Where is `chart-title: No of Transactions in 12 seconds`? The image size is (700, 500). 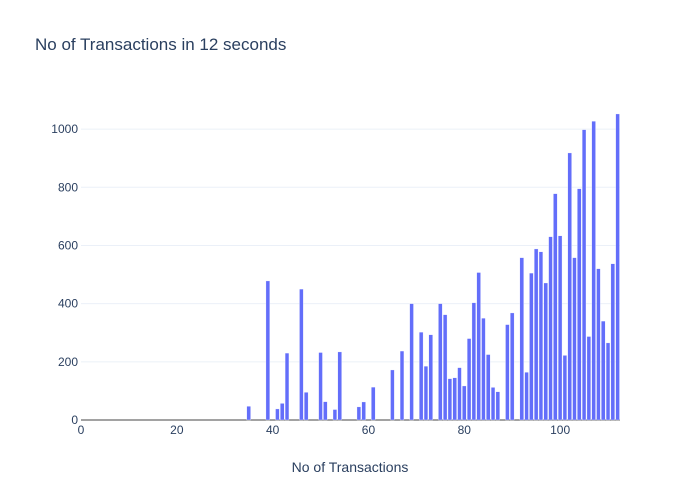
chart-title: No of Transactions in 12 seconds is located at coordinates (160, 44).